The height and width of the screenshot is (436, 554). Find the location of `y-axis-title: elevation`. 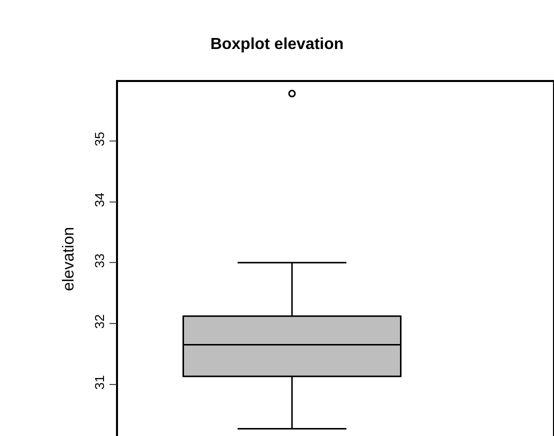

y-axis-title: elevation is located at coordinates (69, 259).